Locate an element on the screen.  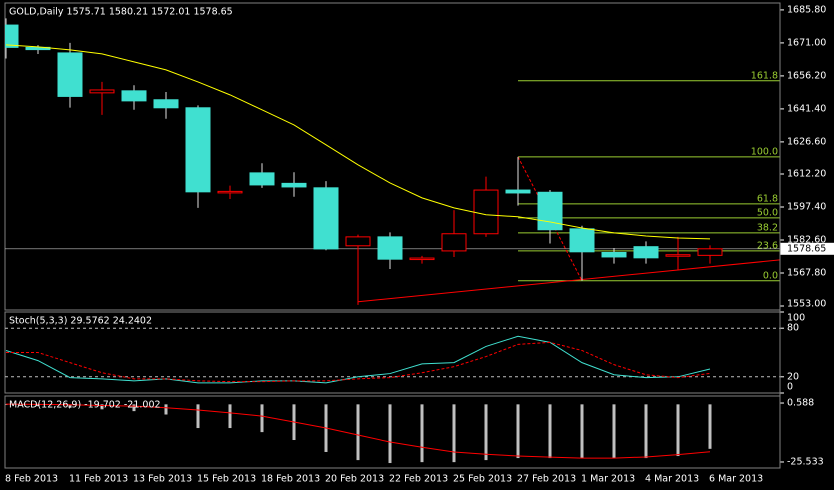
x-tick-label: 18 Feb 2013 is located at coordinates (290, 479).